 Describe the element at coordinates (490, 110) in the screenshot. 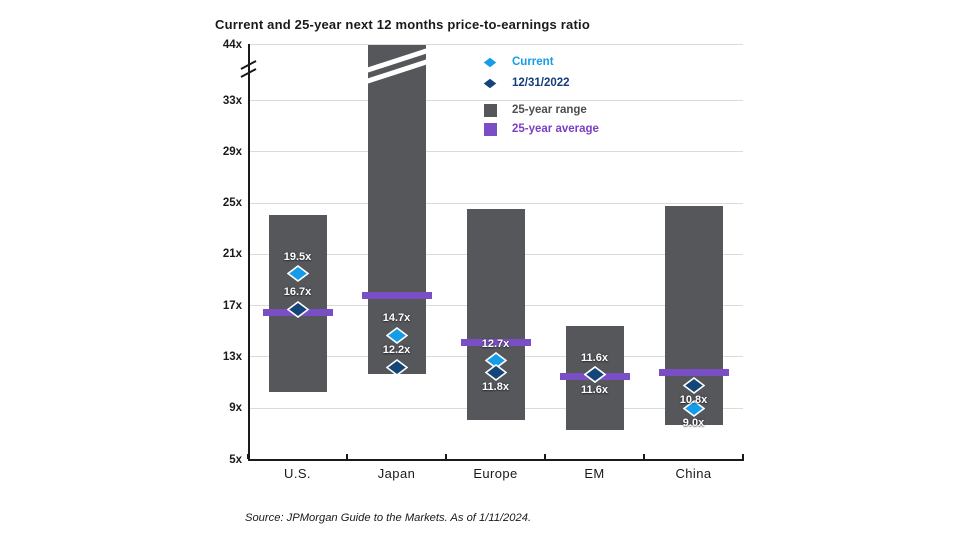

I see `legend-range-swatch-icon` at that location.